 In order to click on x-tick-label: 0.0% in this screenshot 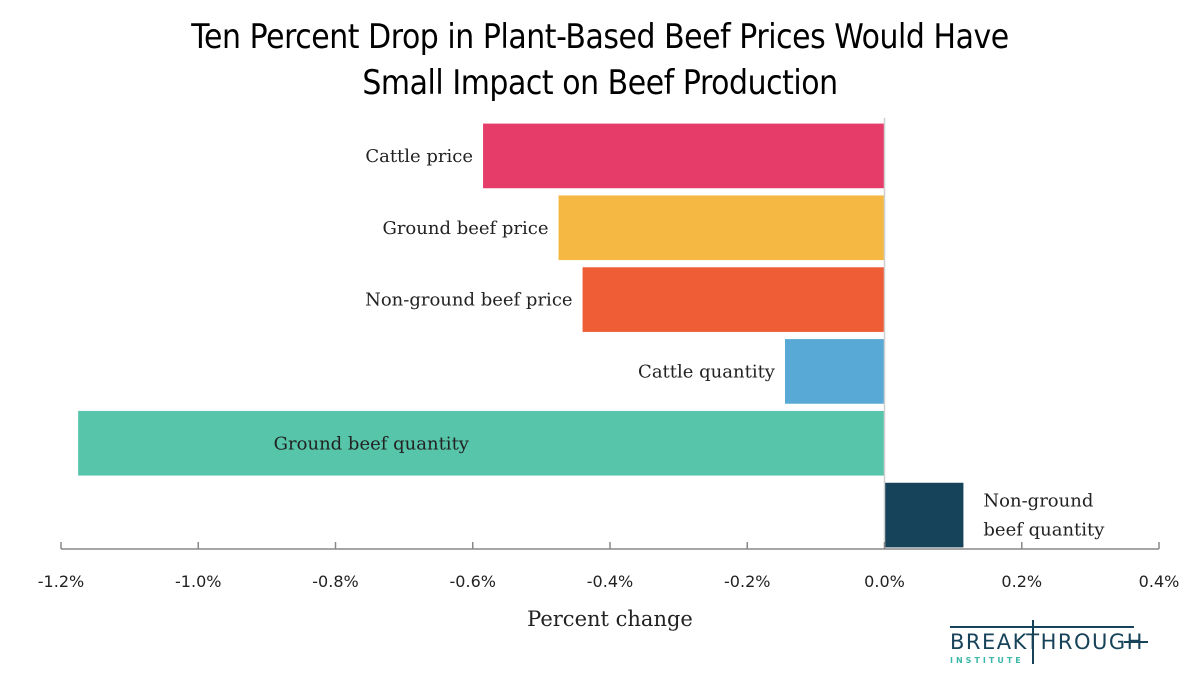, I will do `click(884, 581)`.